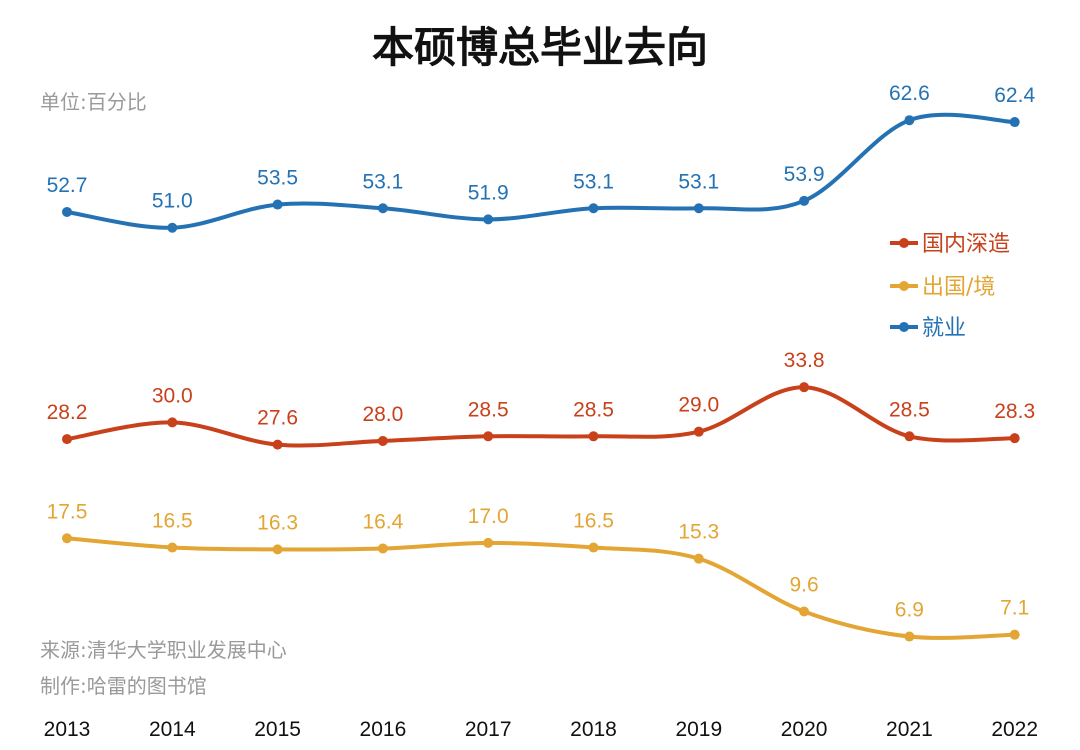  What do you see at coordinates (172, 201) in the screenshot?
I see `data-label: 51.0` at bounding box center [172, 201].